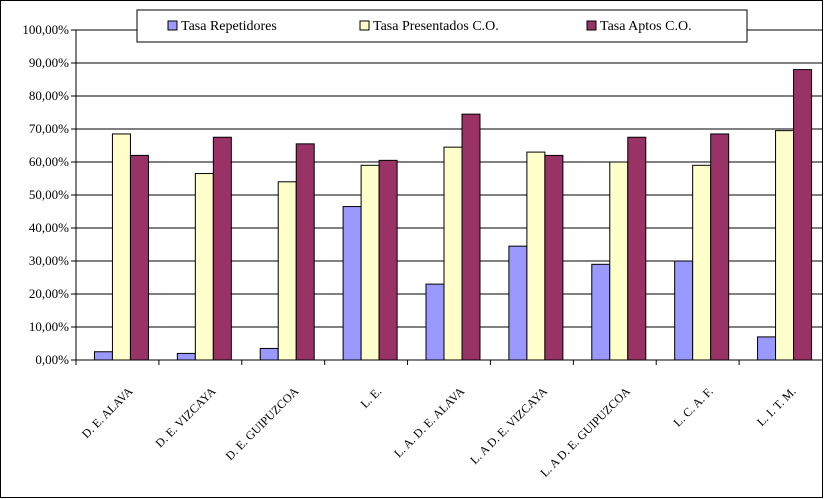 The width and height of the screenshot is (824, 499). I want to click on y-tick-label: 10,00%, so click(49, 326).